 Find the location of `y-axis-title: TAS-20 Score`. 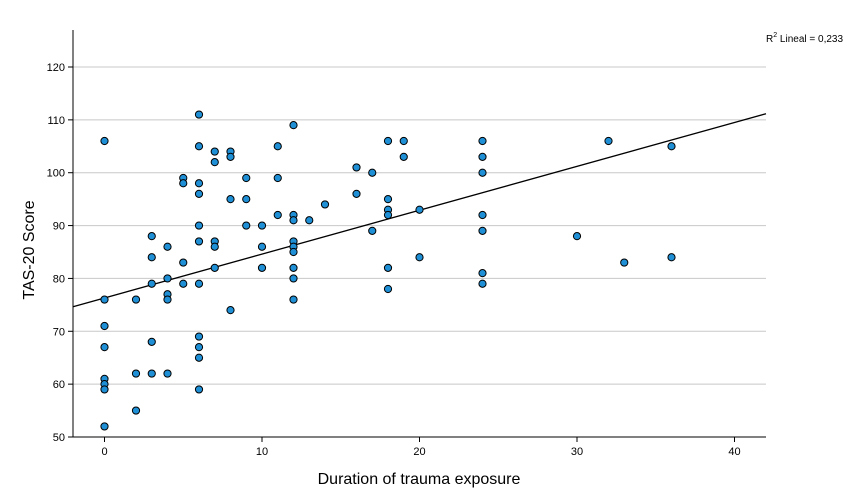

y-axis-title: TAS-20 Score is located at coordinates (29, 249).